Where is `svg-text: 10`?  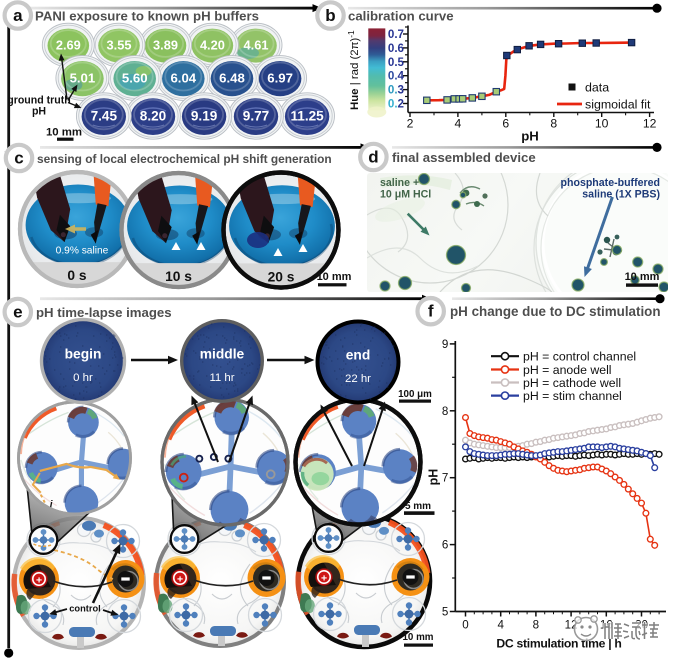
svg-text: 10 is located at coordinates (602, 124).